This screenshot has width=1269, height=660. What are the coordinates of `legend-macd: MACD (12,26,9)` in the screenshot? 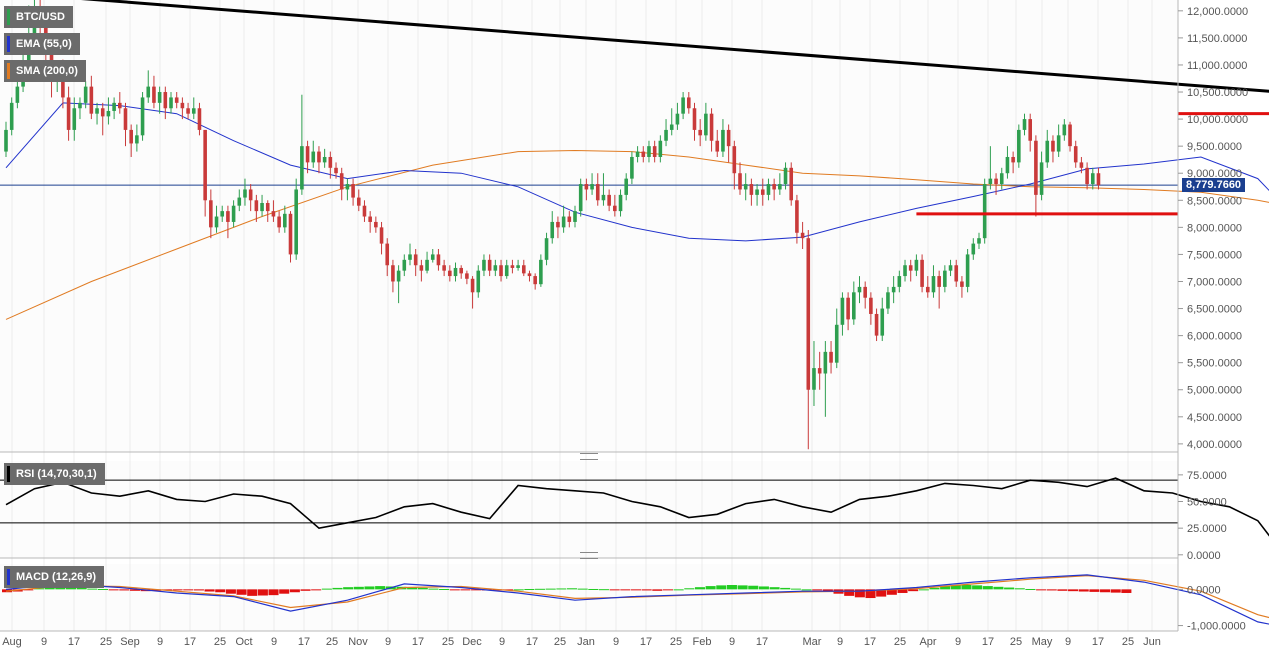 It's located at (54, 577).